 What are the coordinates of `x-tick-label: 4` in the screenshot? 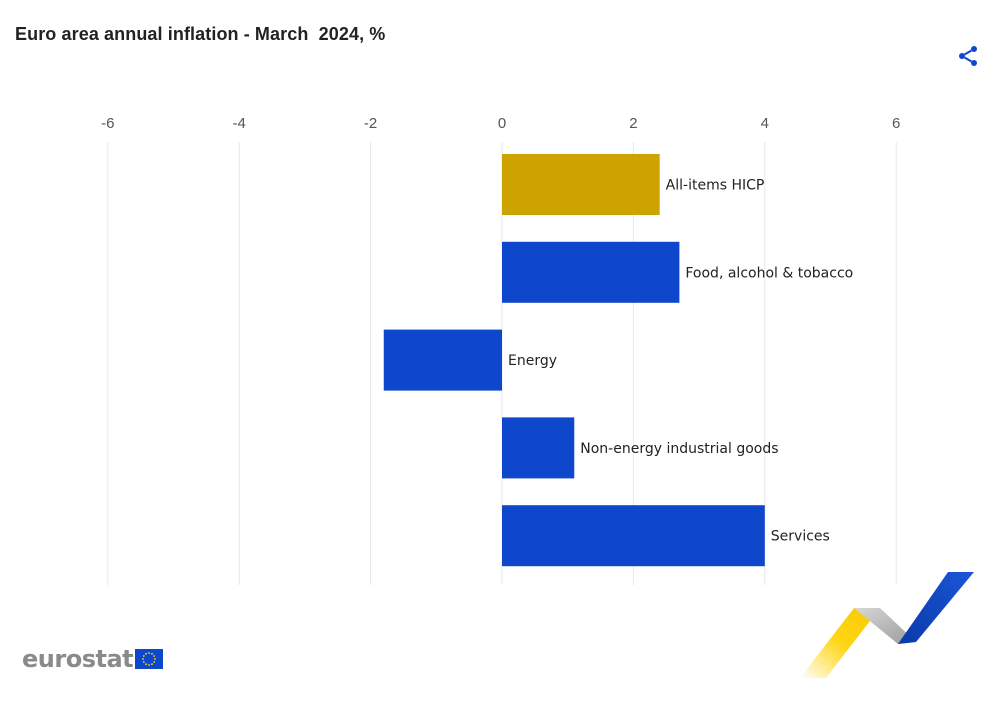 It's located at (765, 123).